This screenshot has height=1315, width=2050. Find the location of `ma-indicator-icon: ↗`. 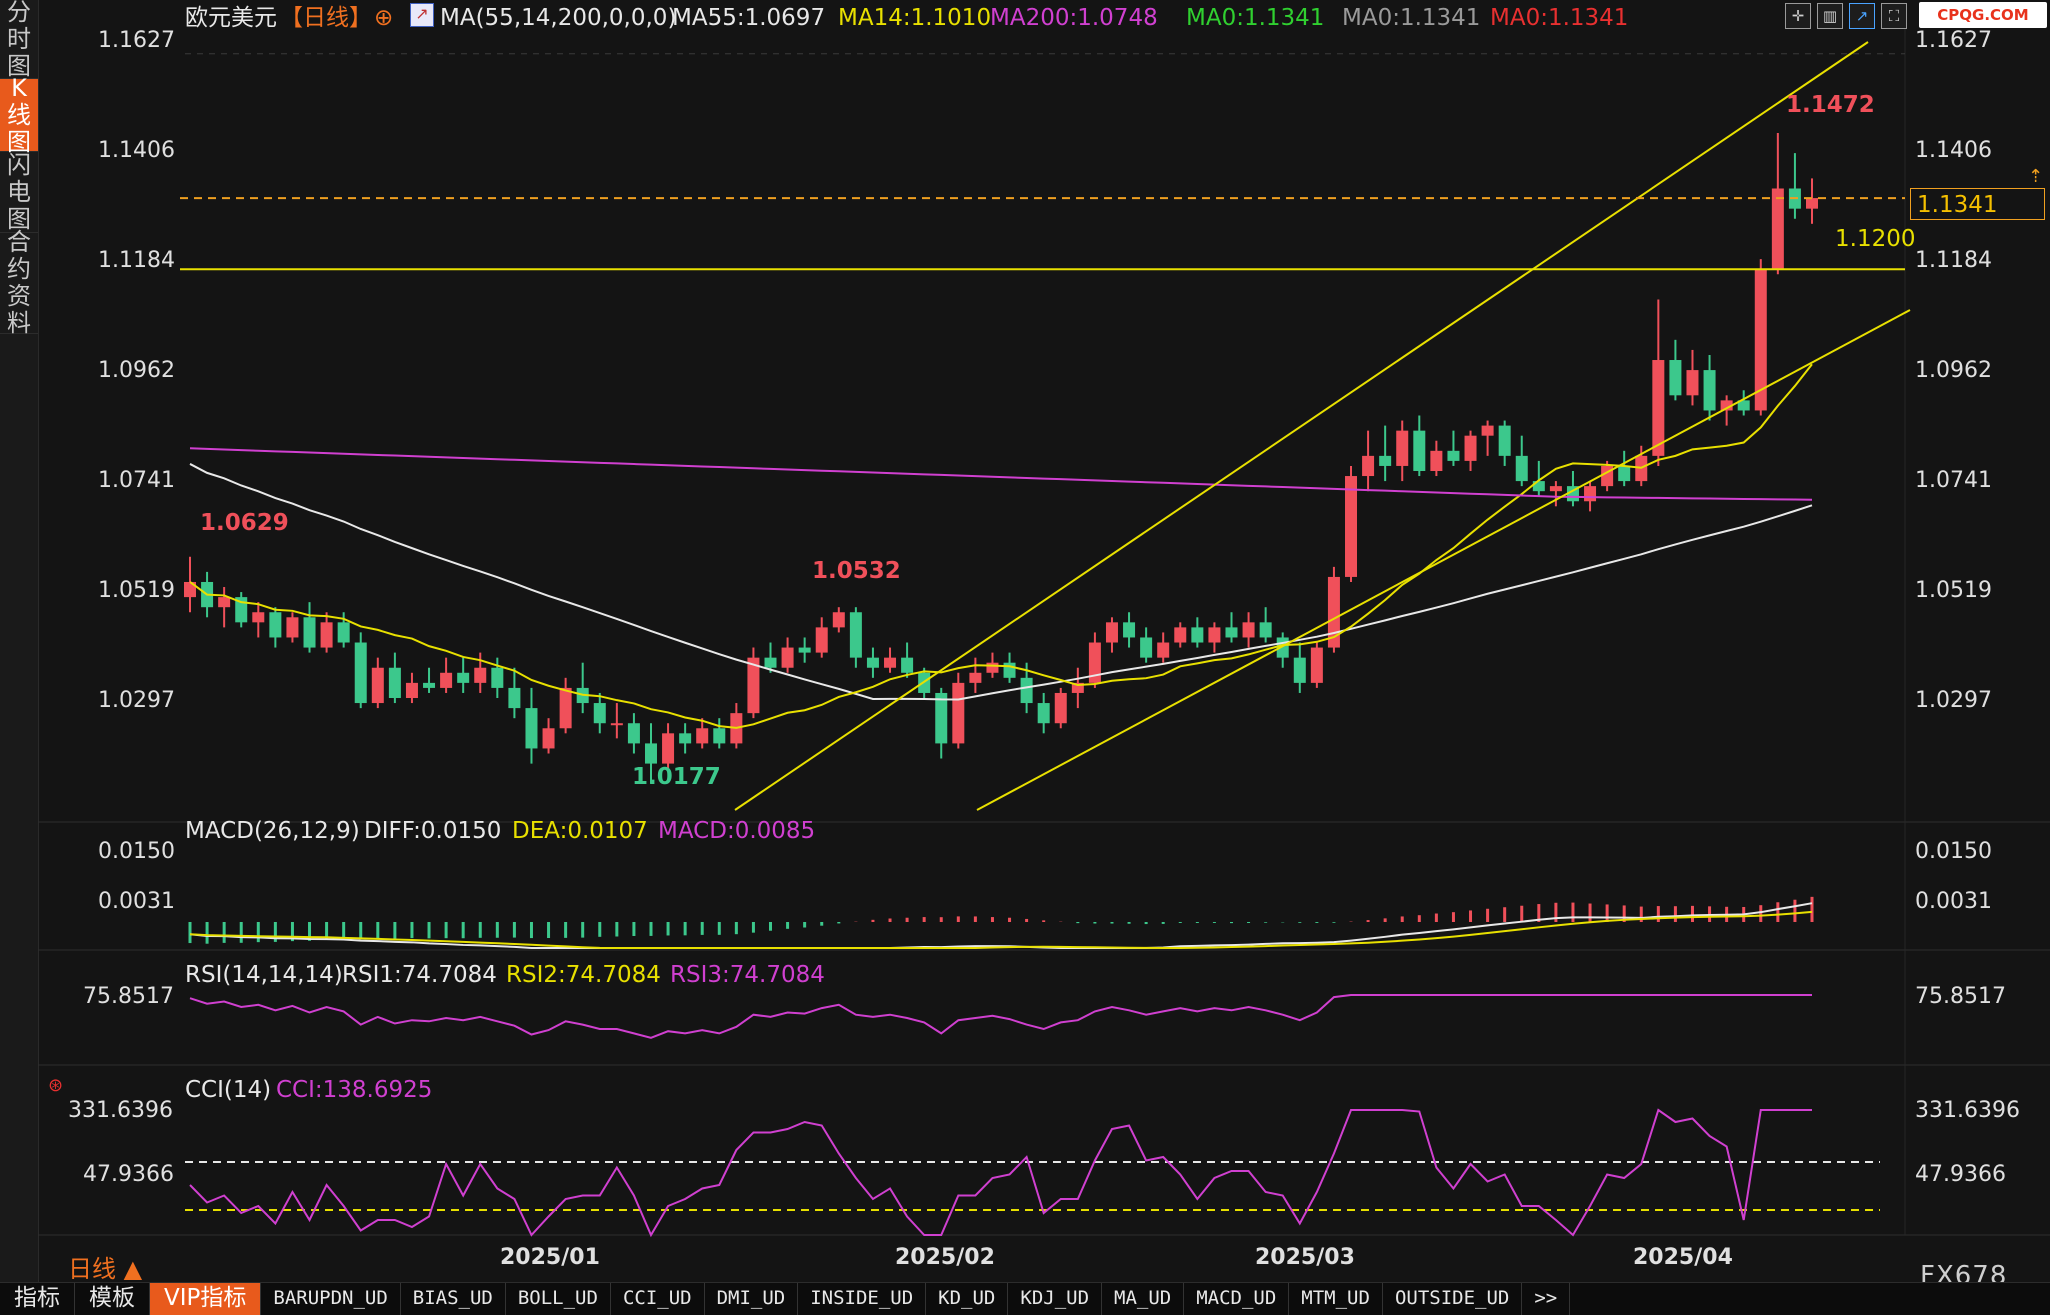

ma-indicator-icon: ↗ is located at coordinates (422, 15).